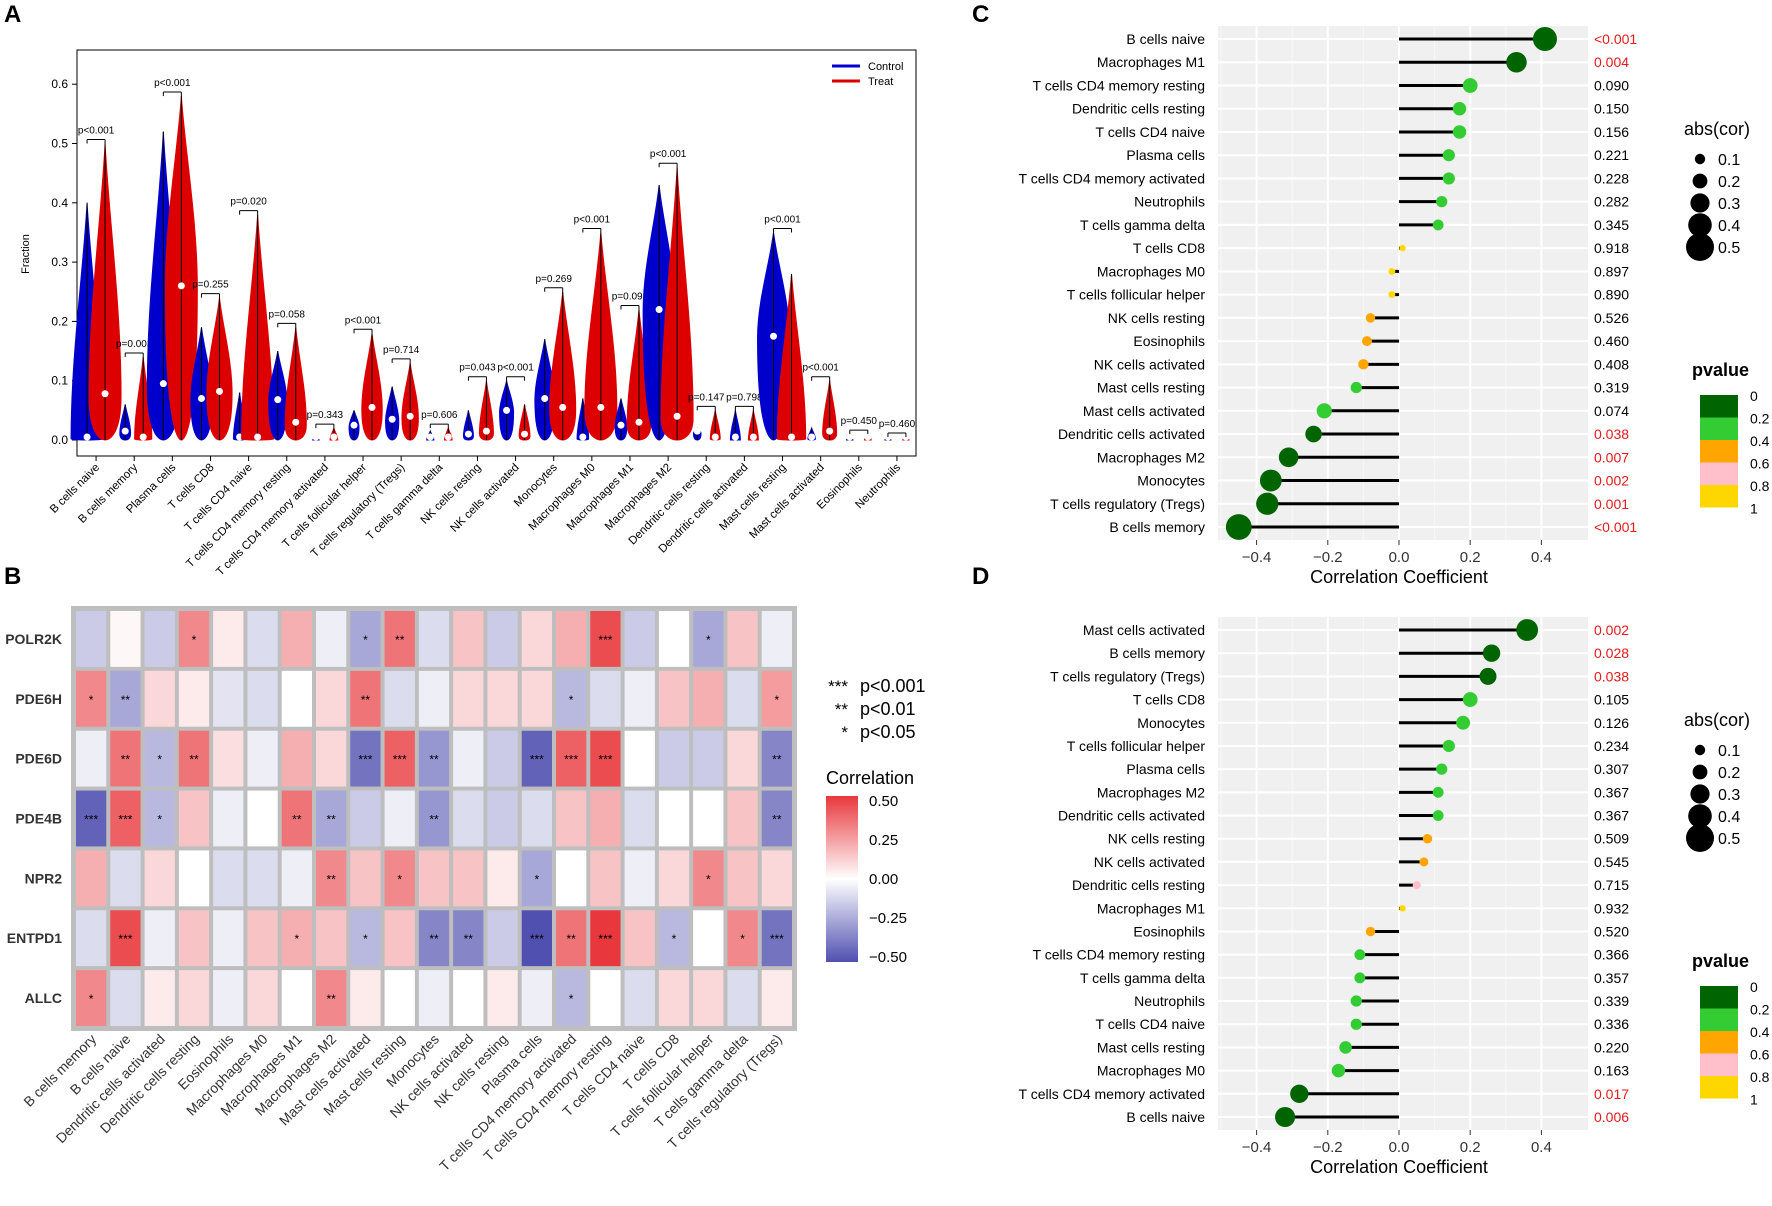 The width and height of the screenshot is (1772, 1206). What do you see at coordinates (1611, 178) in the screenshot?
I see `p-value-label: 0.228` at bounding box center [1611, 178].